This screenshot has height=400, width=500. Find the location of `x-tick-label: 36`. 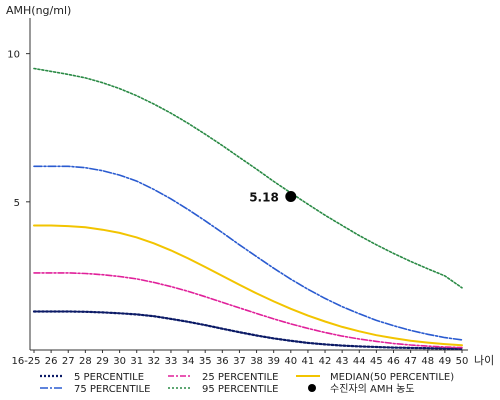

x-tick-label: 36 is located at coordinates (222, 361).